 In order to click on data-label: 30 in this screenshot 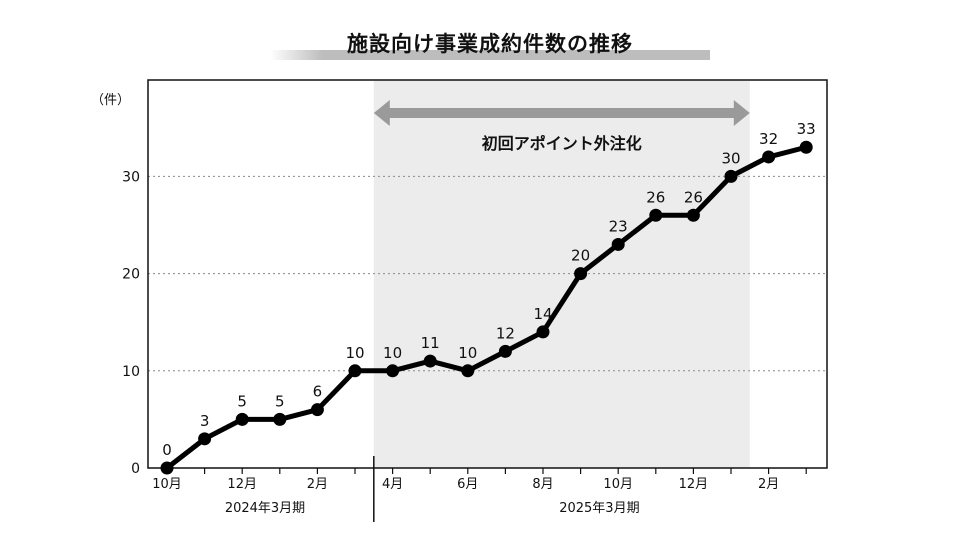, I will do `click(730, 158)`.